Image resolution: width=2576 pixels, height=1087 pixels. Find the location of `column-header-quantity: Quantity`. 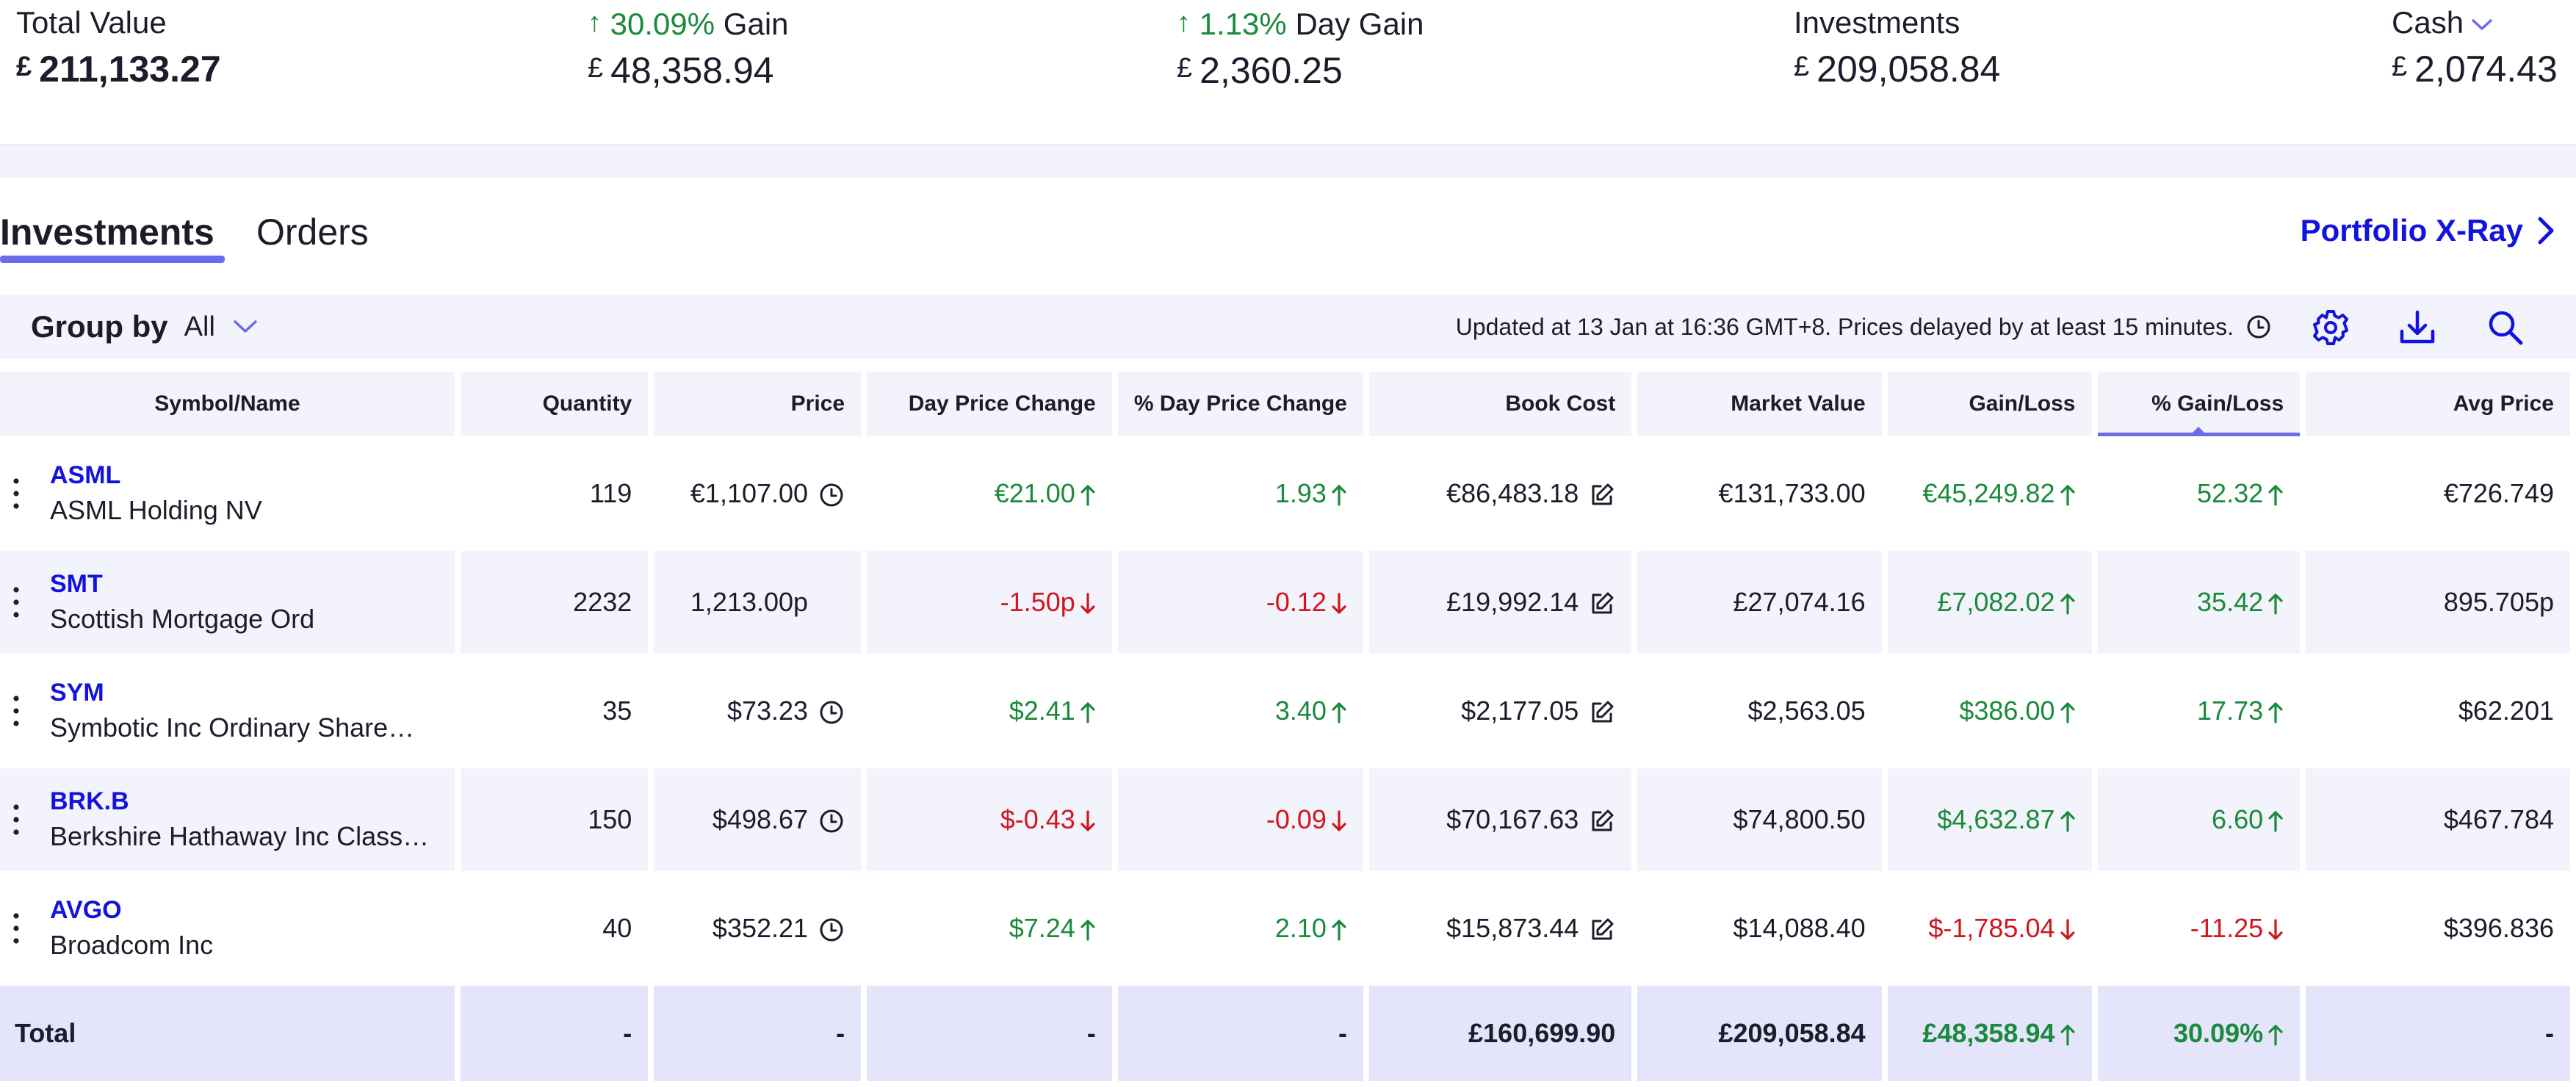

column-header-quantity: Quantity is located at coordinates (554, 404).